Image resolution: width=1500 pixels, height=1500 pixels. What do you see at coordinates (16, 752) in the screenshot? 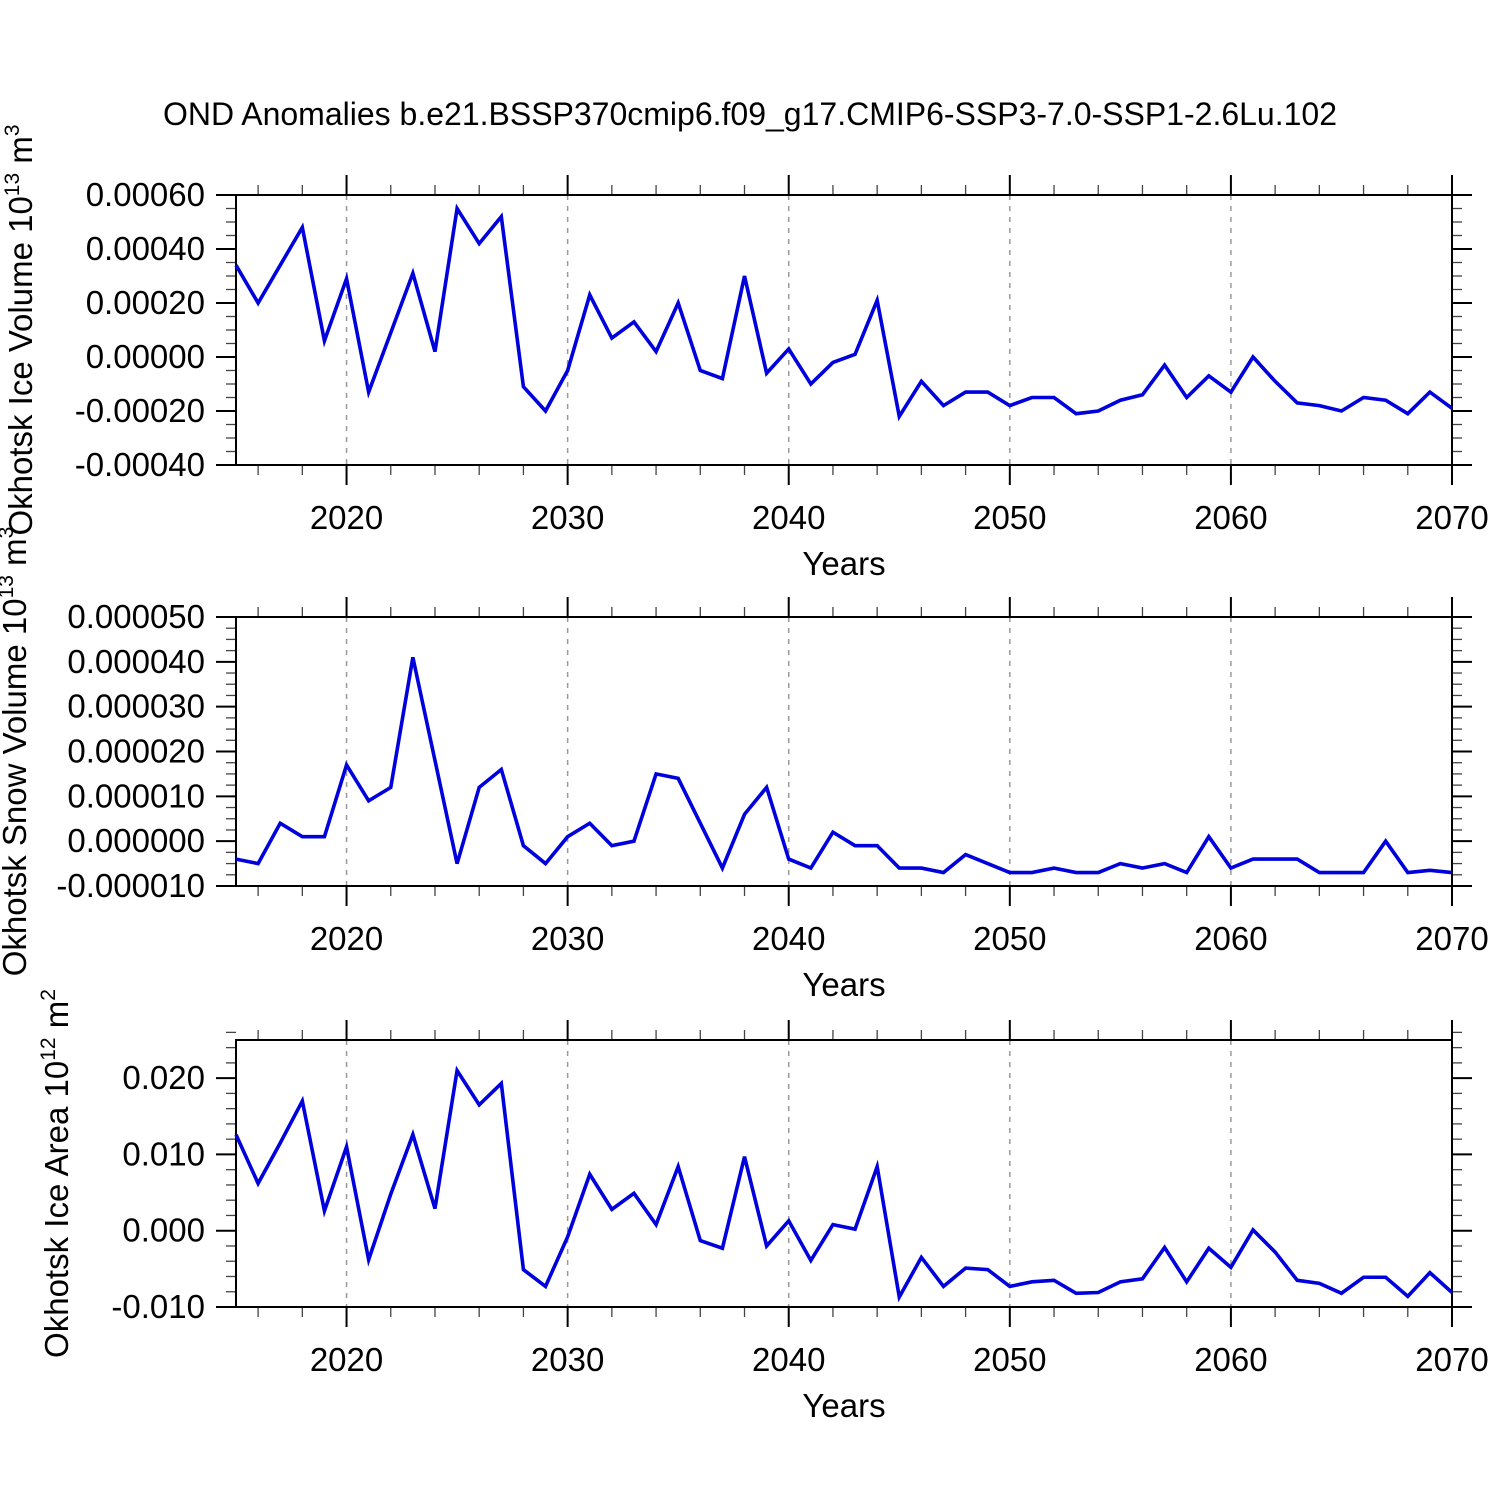
I see `y-axis-title: Okhotsk Snow Volume 1013 m3` at bounding box center [16, 752].